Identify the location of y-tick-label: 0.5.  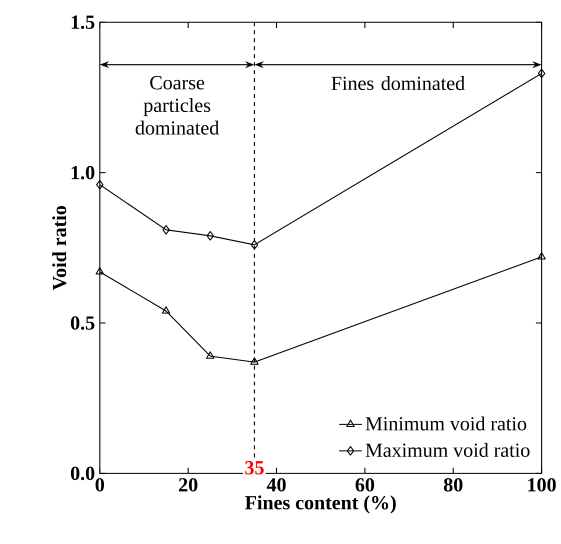
(82, 323).